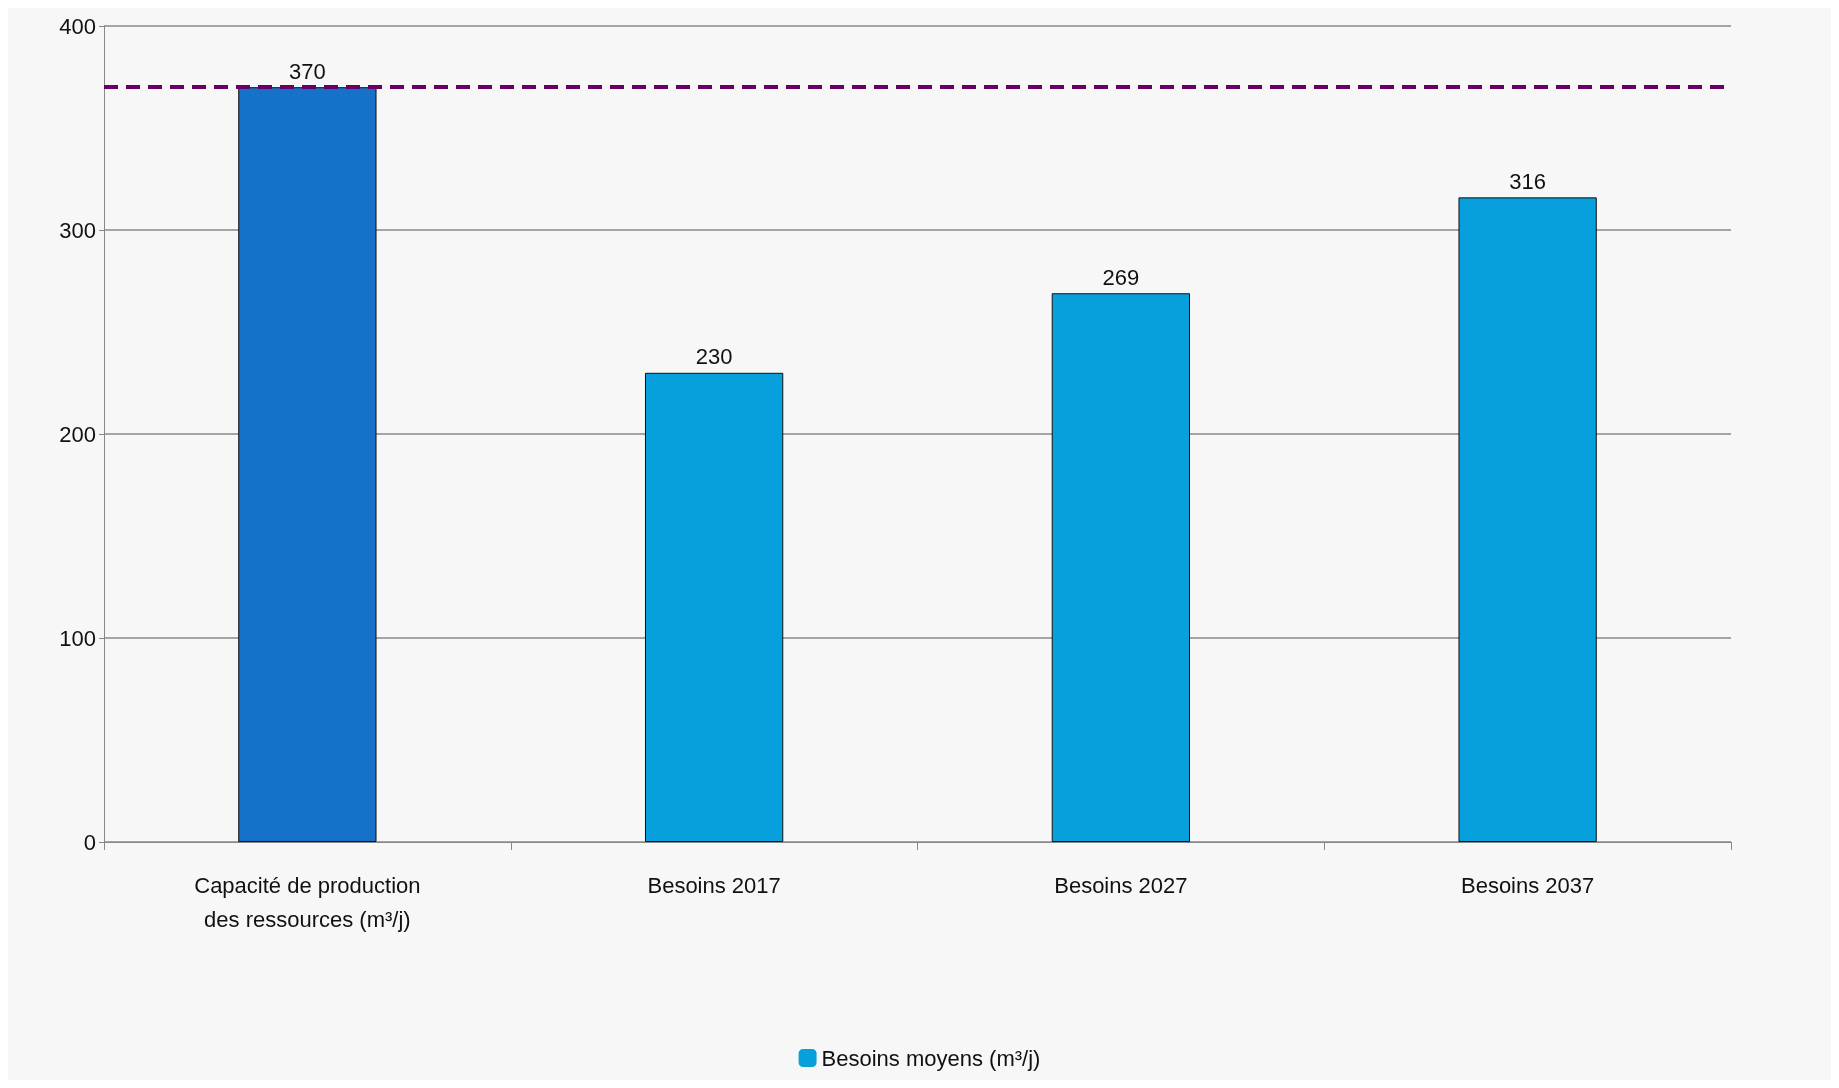  I want to click on x-tick-label: Besoins 2027, so click(1121, 885).